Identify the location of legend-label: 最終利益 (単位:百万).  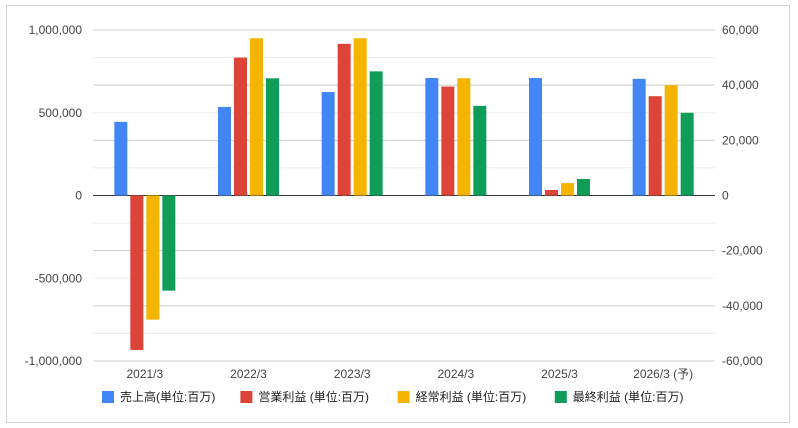
(628, 396).